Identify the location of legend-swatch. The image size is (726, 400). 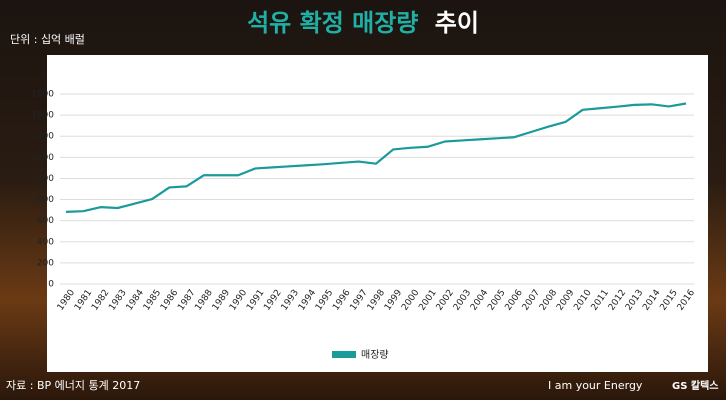
(344, 354).